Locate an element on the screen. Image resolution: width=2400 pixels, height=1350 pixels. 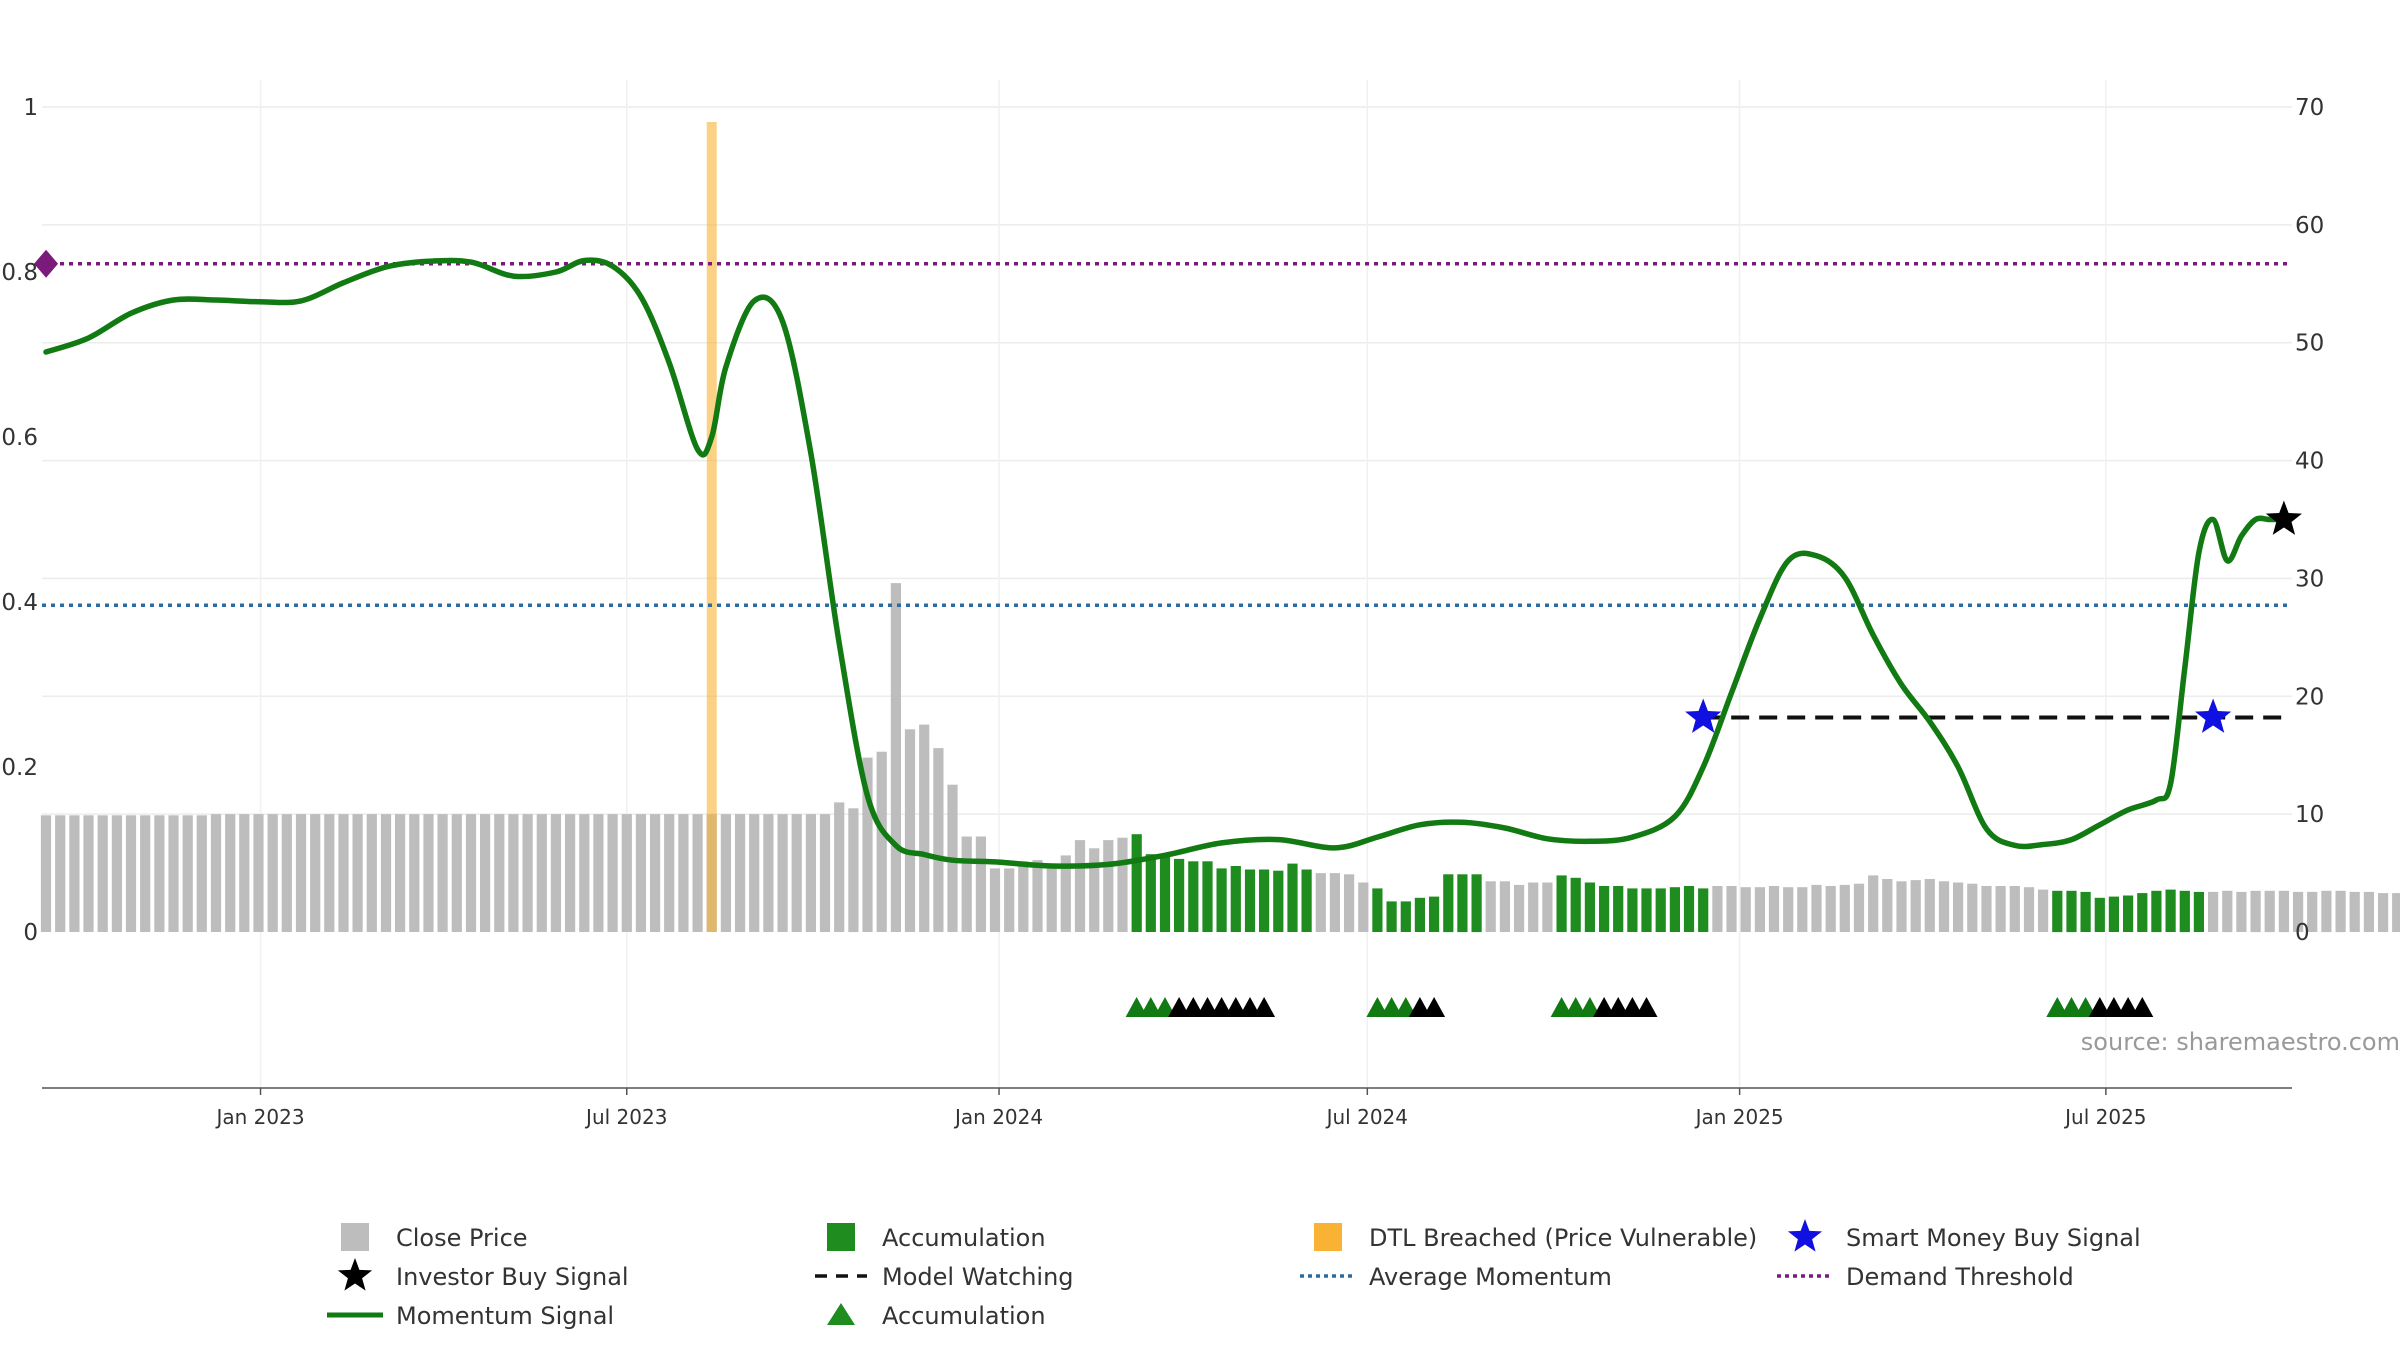
x-tick-label: Jan 2024 is located at coordinates (998, 1117).